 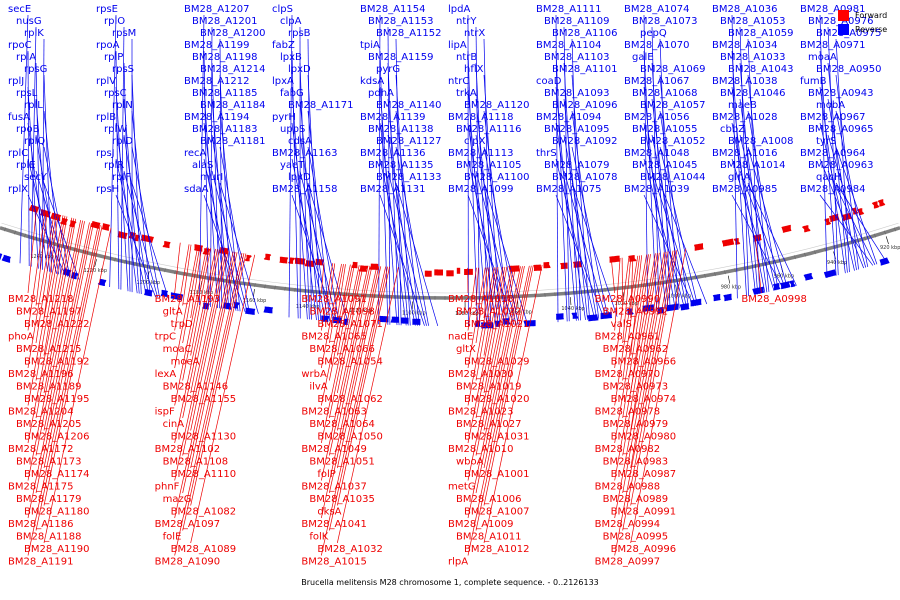 What do you see at coordinates (196, 189) in the screenshot?
I see `reverse-gene-label: sdaA` at bounding box center [196, 189].